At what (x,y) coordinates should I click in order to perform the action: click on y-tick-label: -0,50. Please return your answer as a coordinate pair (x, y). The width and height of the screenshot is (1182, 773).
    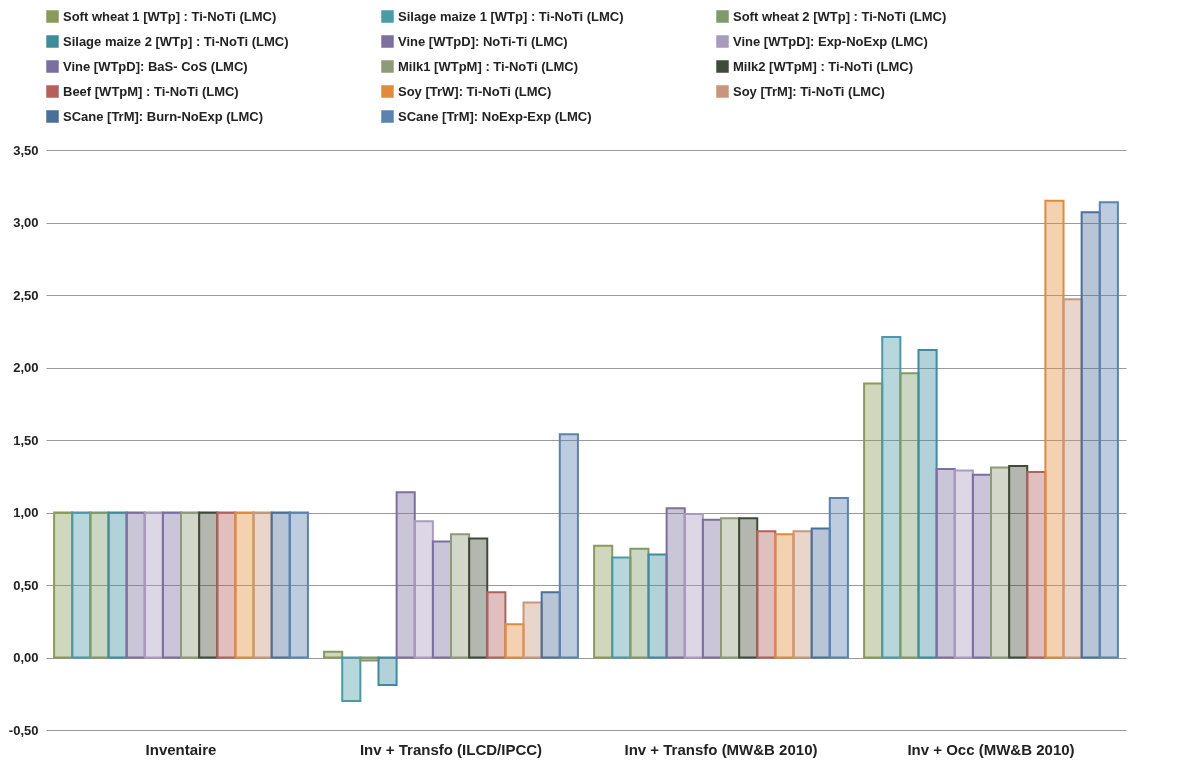
    Looking at the image, I should click on (23, 730).